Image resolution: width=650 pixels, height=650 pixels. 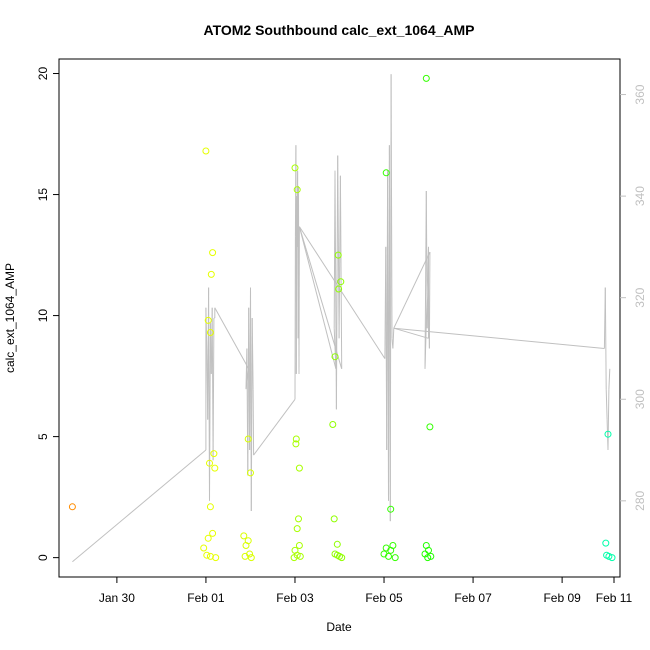 What do you see at coordinates (47, 314) in the screenshot?
I see `y-axis-left: 0 5 10 15 20` at bounding box center [47, 314].